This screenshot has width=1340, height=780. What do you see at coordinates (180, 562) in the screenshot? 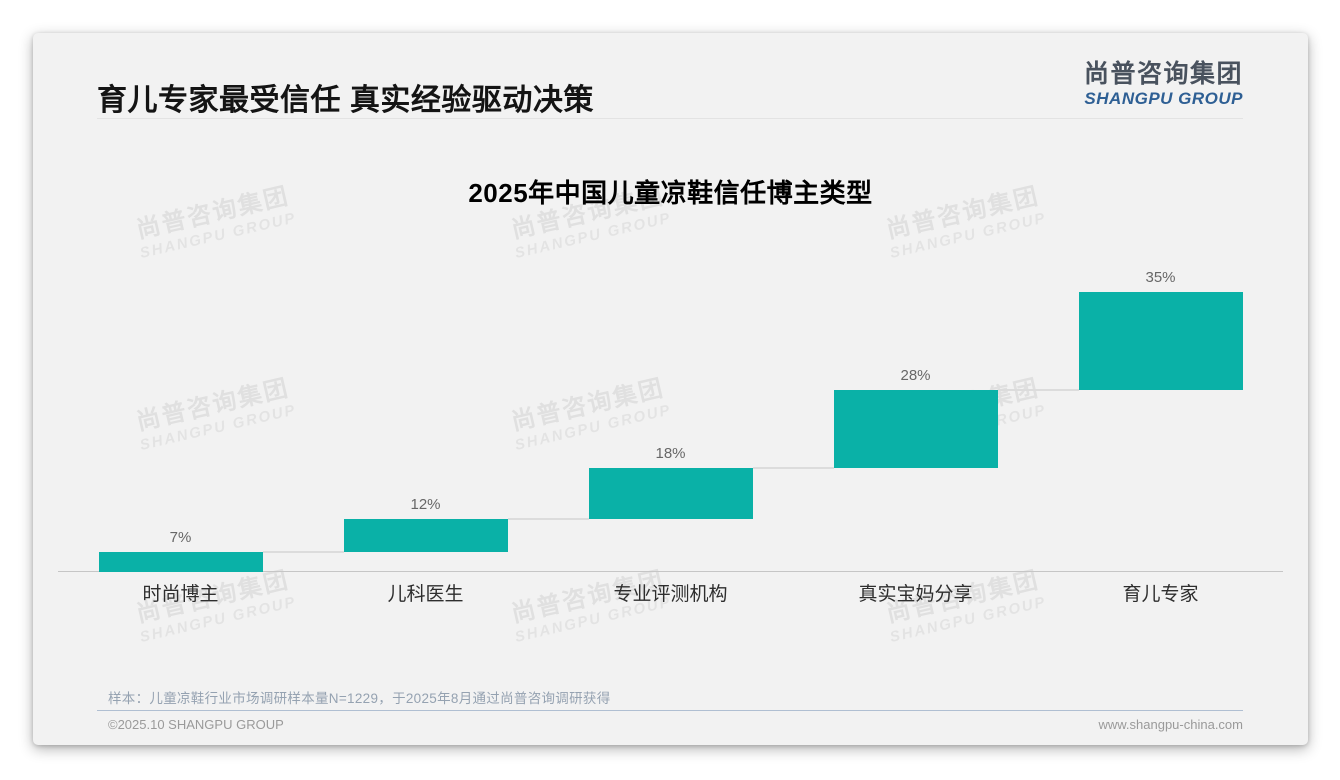
I see `bar-时尚博主` at bounding box center [180, 562].